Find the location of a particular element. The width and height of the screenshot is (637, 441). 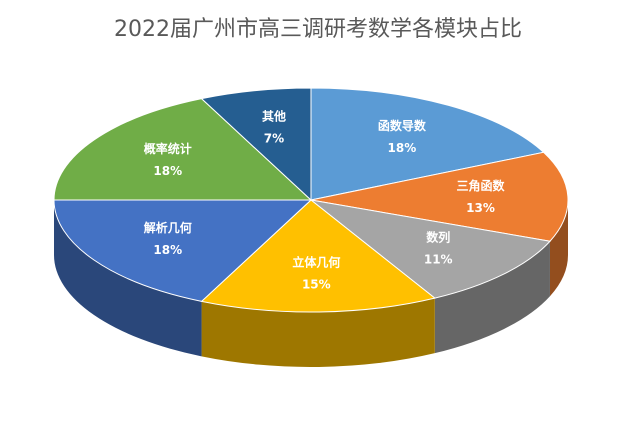

slice-label: 其他 is located at coordinates (274, 115).